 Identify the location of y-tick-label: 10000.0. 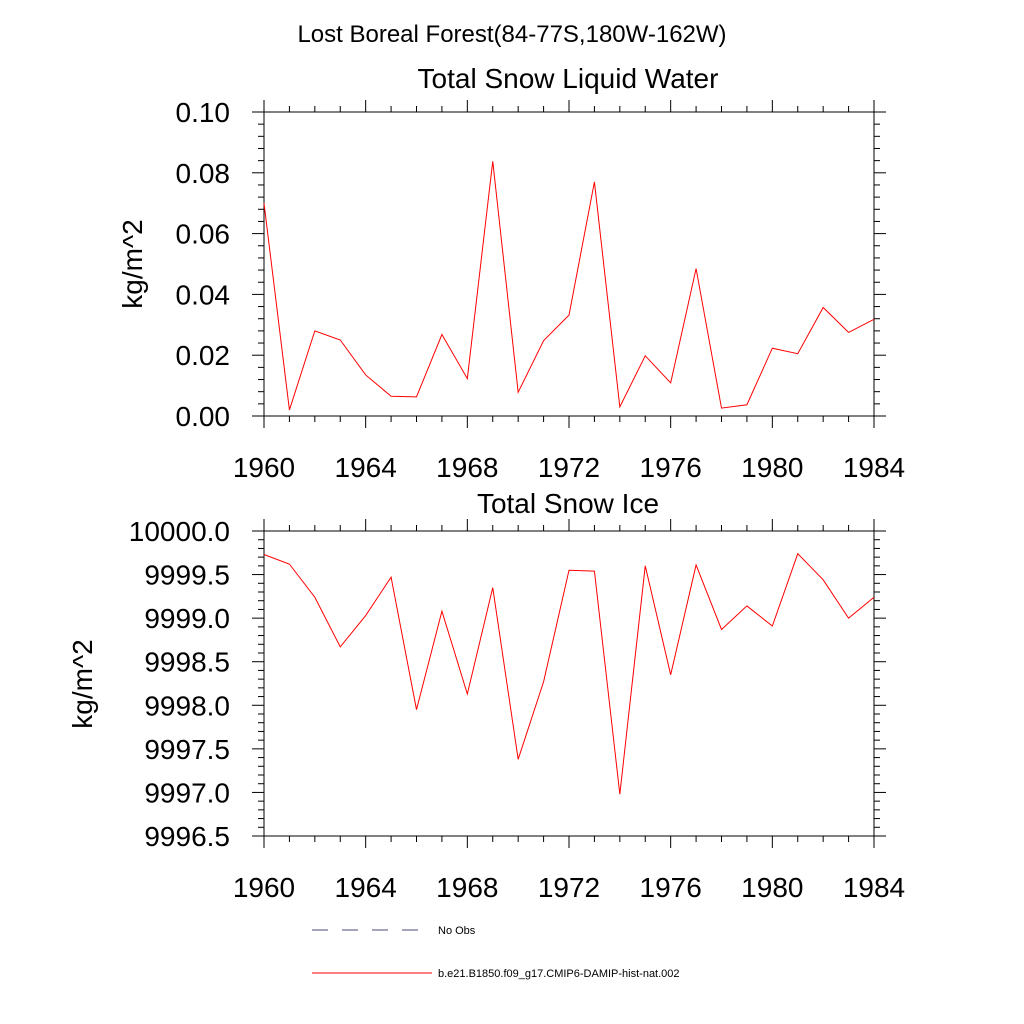
(179, 531).